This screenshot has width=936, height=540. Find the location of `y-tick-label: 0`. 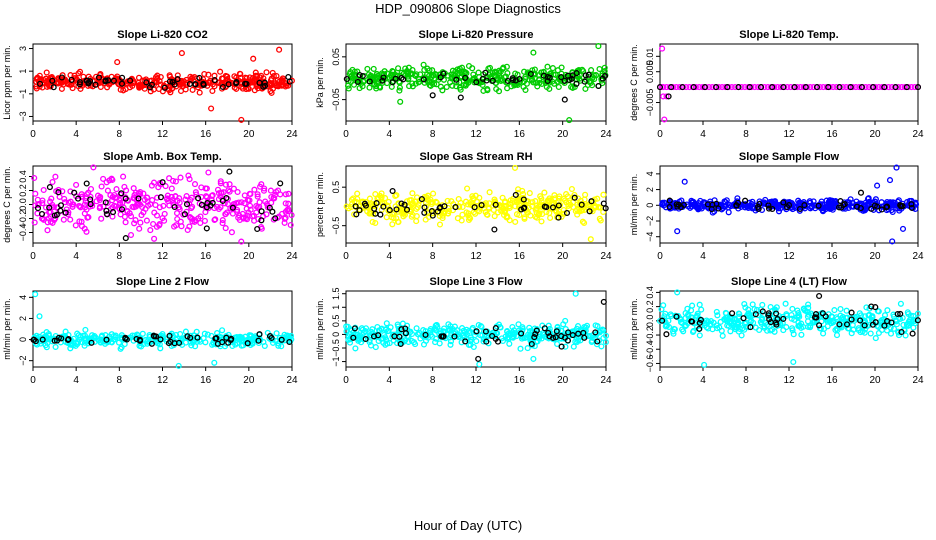

y-tick-label: 0 is located at coordinates (23, 339).